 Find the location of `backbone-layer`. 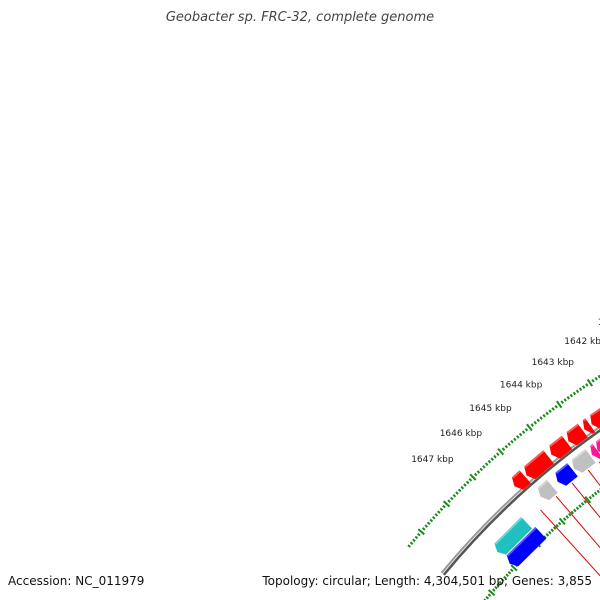

backbone-layer is located at coordinates (520, 500).